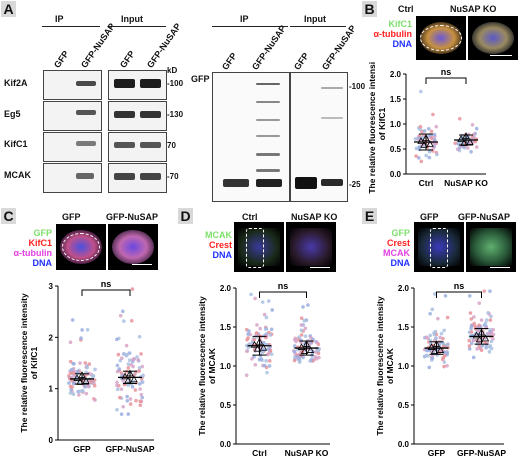 Image resolution: width=520 pixels, height=468 pixels. Describe the element at coordinates (226, 288) in the screenshot. I see `y-tick-label: 2.0` at that location.